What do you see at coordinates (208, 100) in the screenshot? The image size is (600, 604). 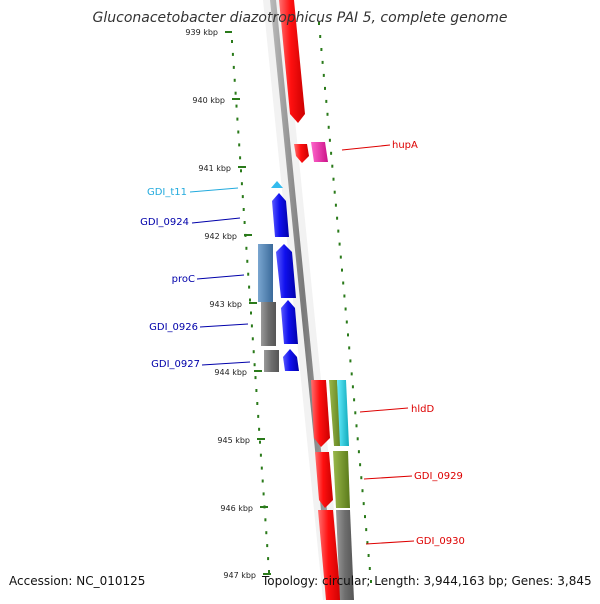 I see `tick-label: 940 kbp` at bounding box center [208, 100].